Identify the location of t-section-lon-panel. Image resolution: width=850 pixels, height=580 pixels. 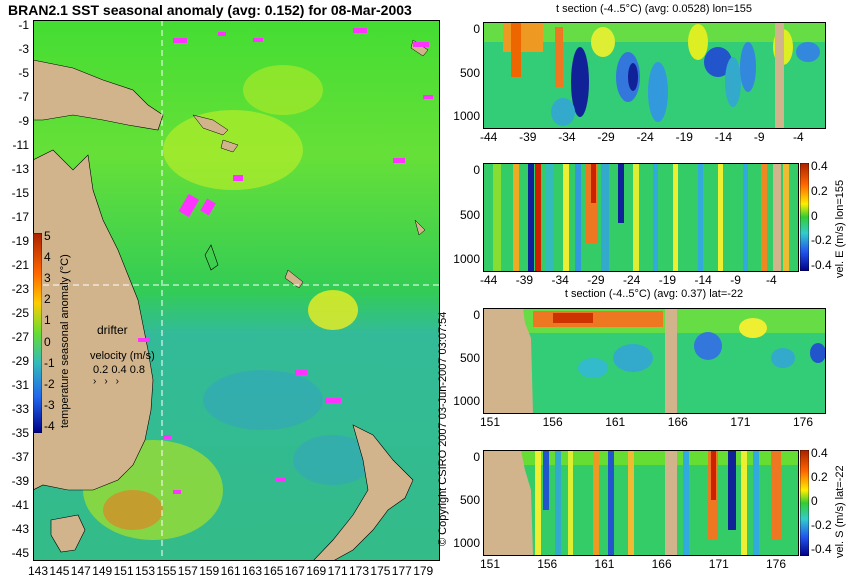
(654, 75).